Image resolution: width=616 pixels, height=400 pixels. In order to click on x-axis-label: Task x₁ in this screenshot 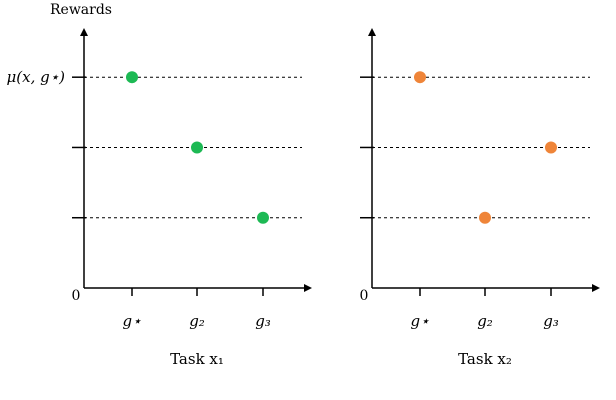, I will do `click(197, 359)`.